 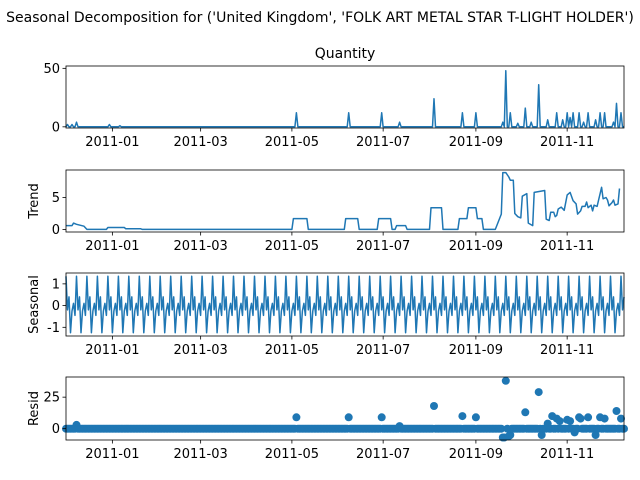 What do you see at coordinates (200, 246) in the screenshot?
I see `trend-xtick-label: 2011-03` at bounding box center [200, 246].